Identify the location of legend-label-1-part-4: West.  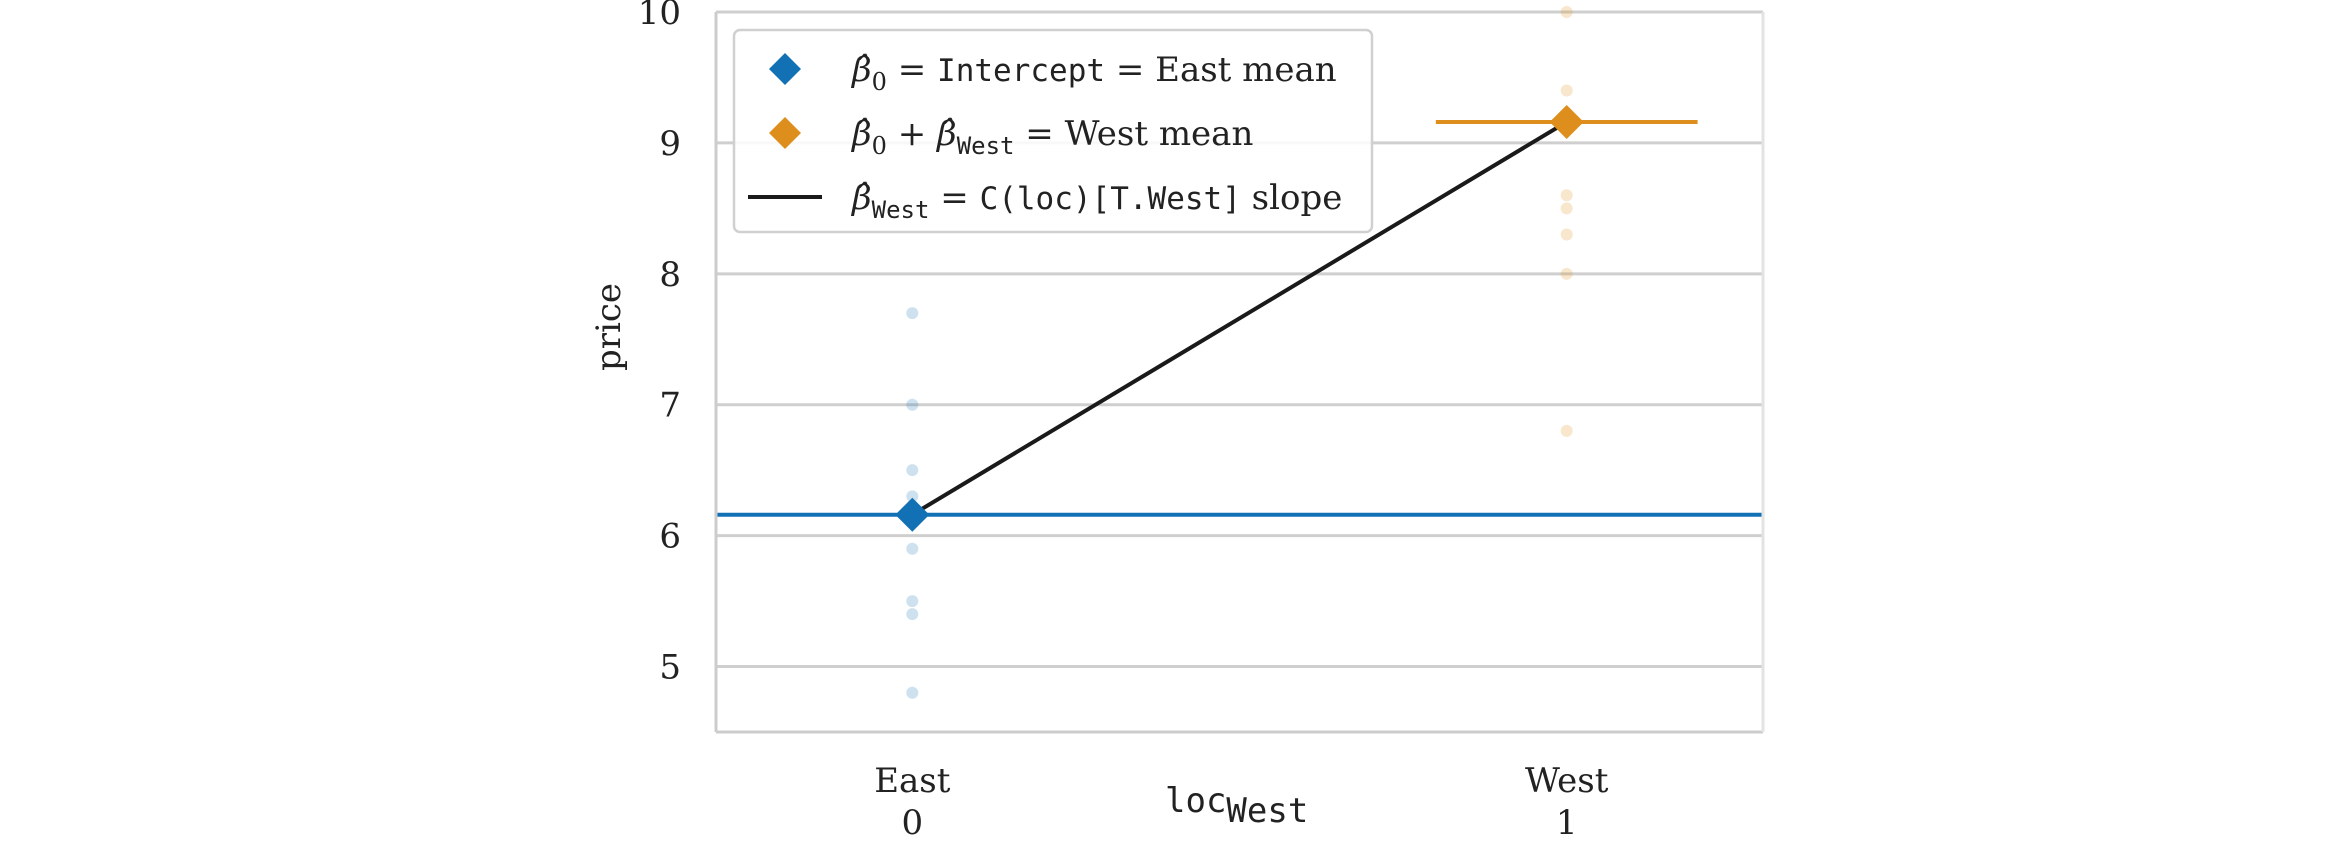
(986, 146).